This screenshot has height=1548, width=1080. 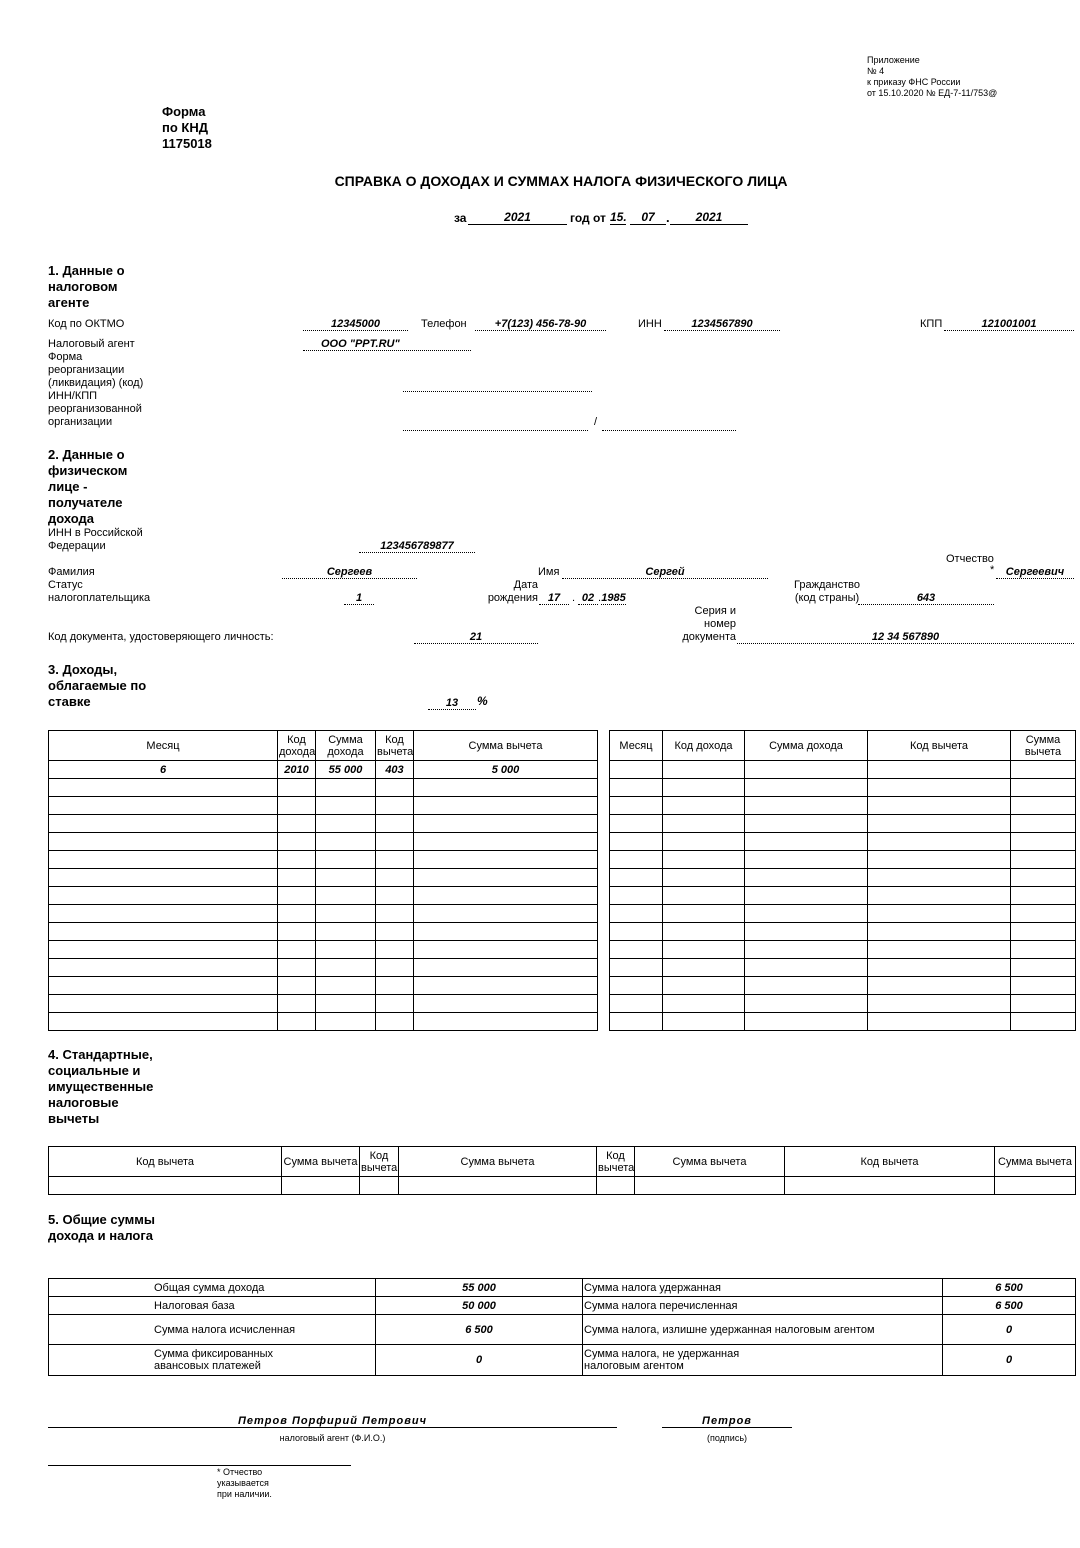 I want to click on doc-day-field: 15., so click(x=618, y=217).